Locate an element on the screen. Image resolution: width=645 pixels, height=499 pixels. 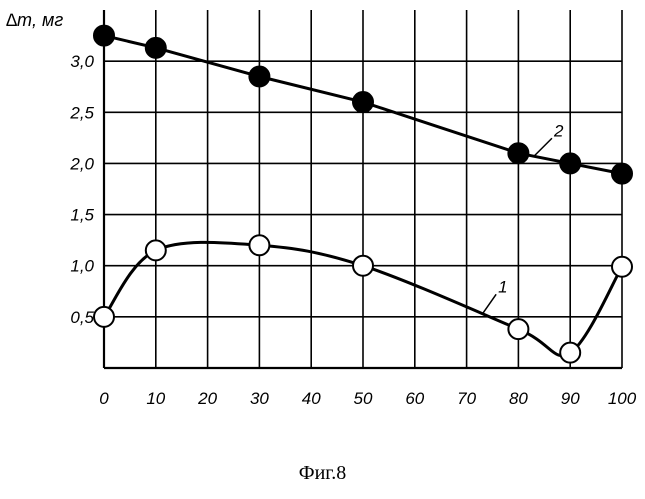
x-tick-label: 60 is located at coordinates (414, 398).